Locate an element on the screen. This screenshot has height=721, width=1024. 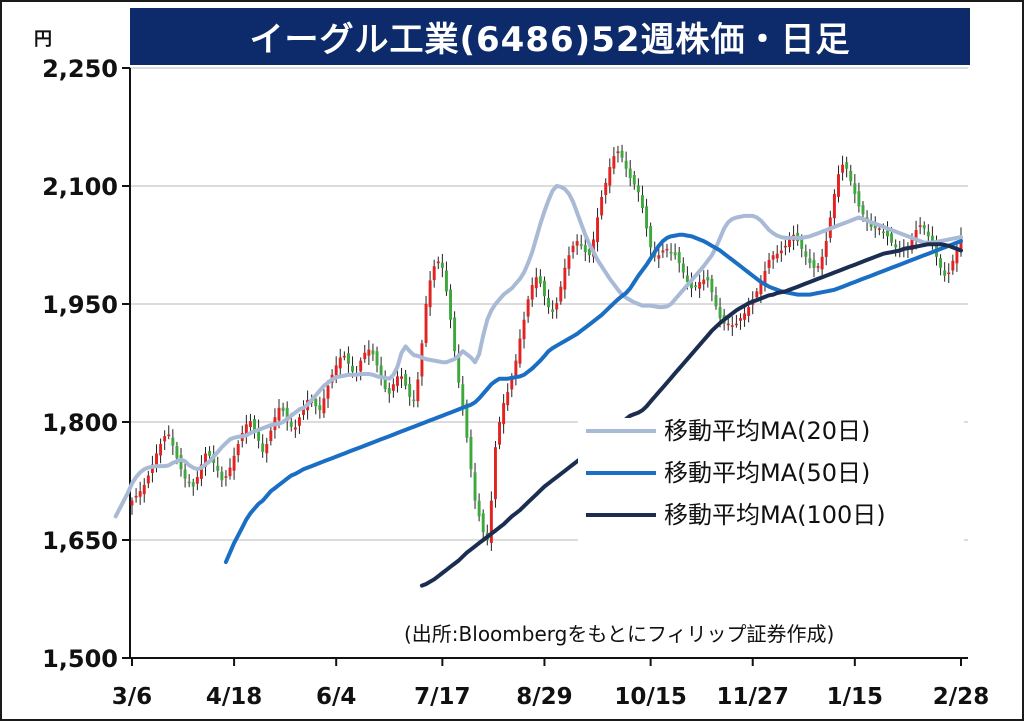
source-note: (出所:Bloombergをもとにフィリップ証券作成) is located at coordinates (619, 634).